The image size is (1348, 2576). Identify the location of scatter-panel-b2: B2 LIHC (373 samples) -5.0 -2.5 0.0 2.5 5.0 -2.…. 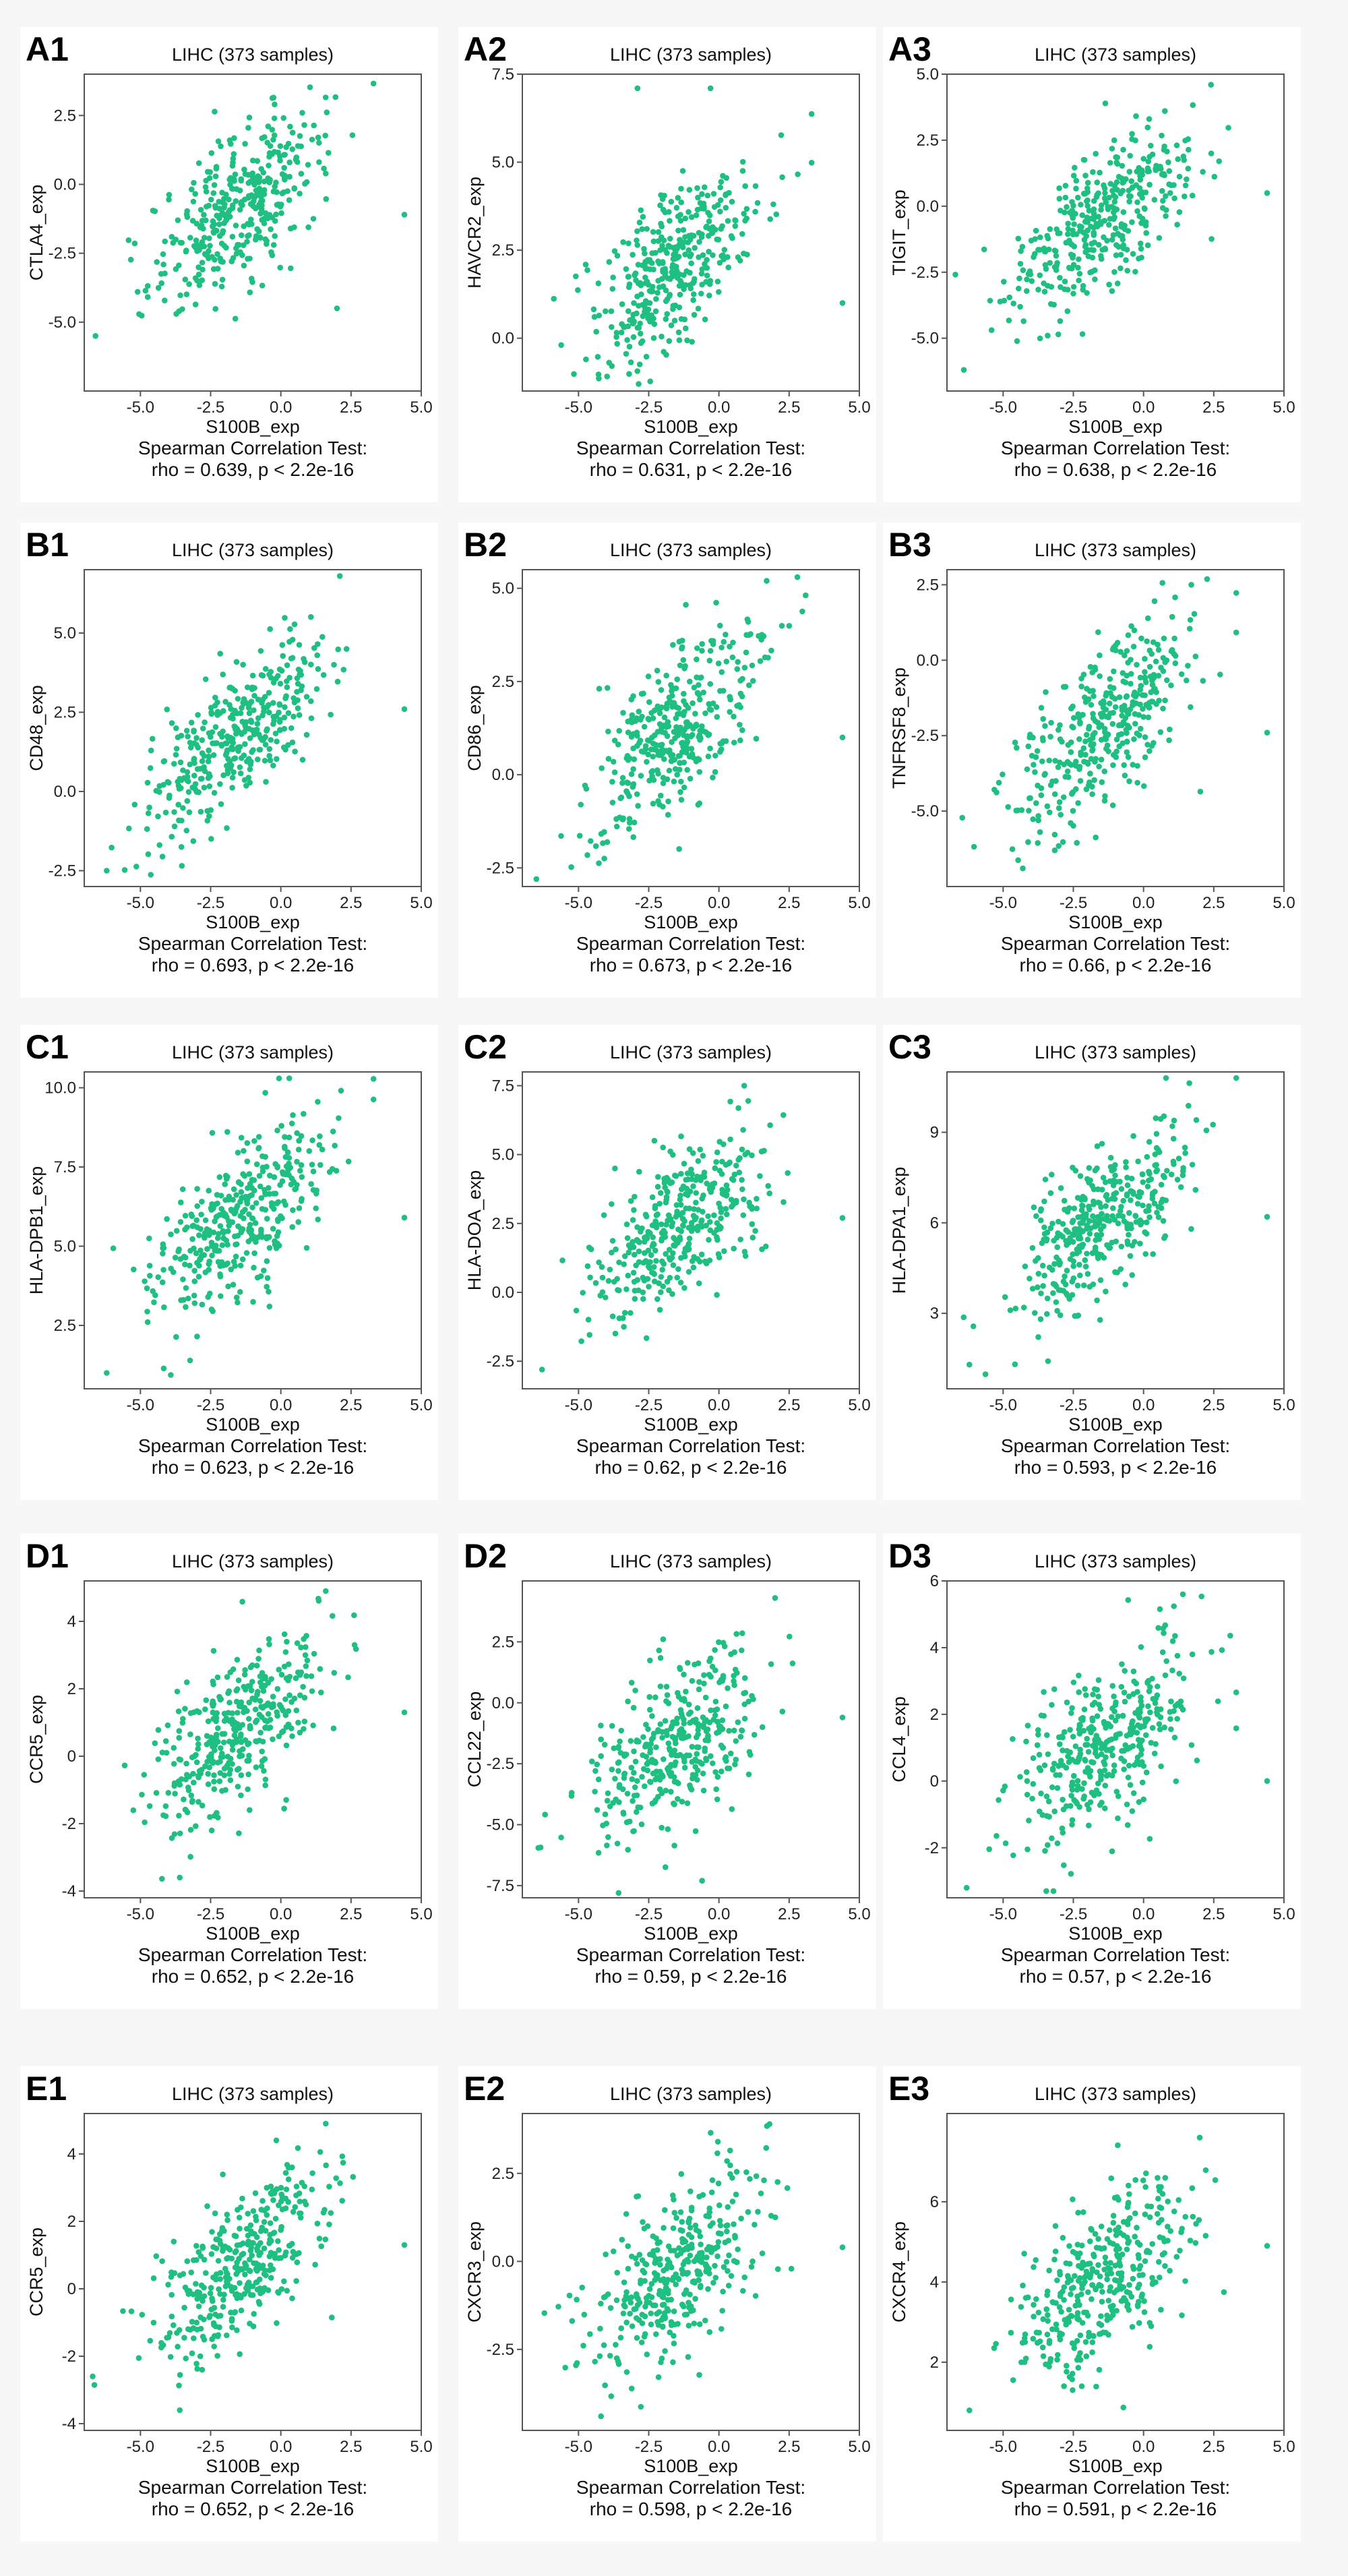
(667, 760).